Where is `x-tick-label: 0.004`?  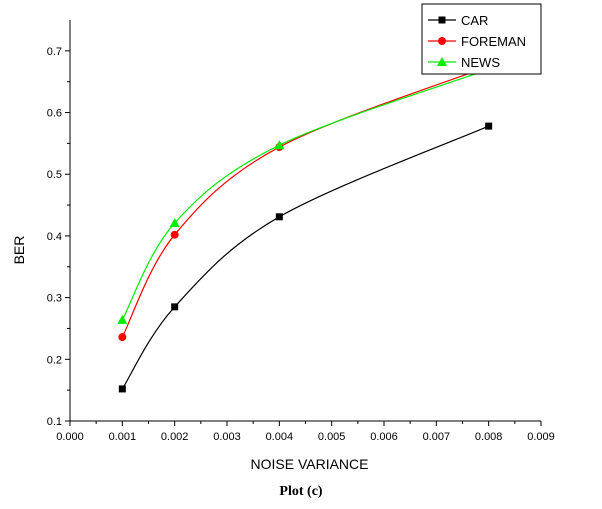 x-tick-label: 0.004 is located at coordinates (280, 437).